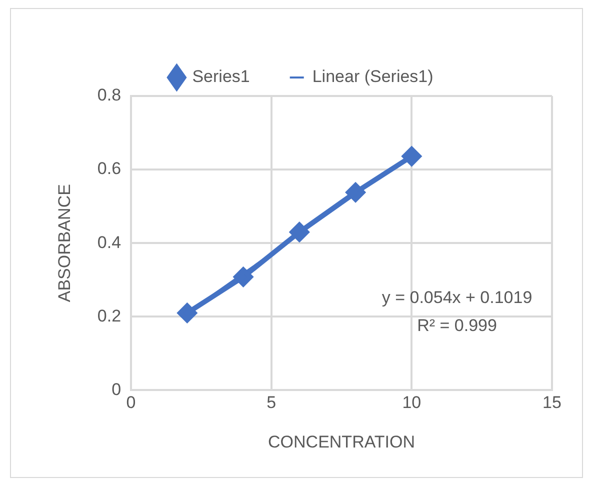 The image size is (591, 482). I want to click on legend-label: Linear (Series1), so click(373, 76).